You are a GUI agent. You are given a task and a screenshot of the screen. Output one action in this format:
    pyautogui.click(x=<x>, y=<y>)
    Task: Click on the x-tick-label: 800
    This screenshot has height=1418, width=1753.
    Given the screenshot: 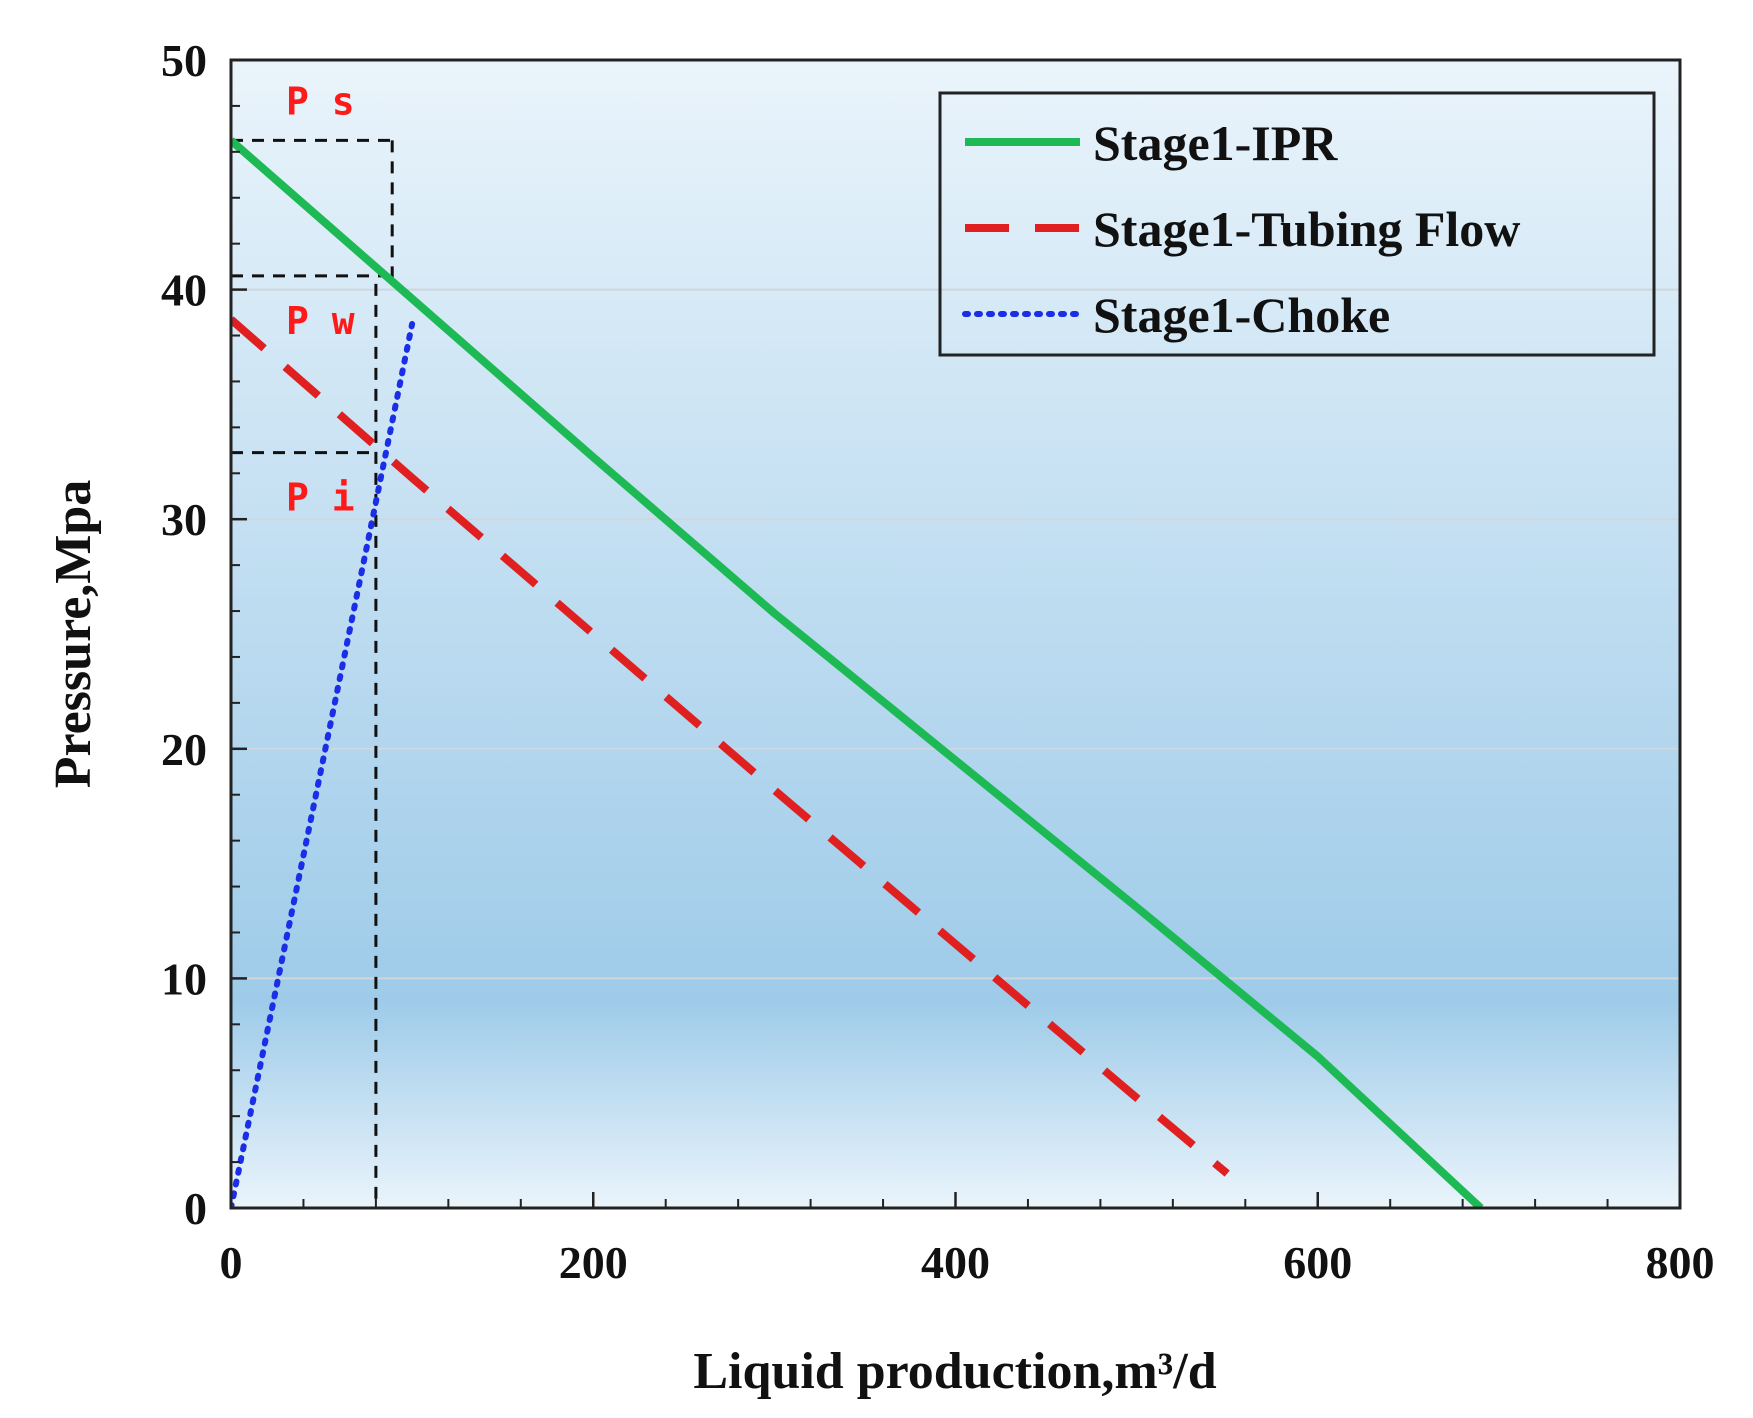 What is the action you would take?
    pyautogui.click(x=1680, y=1262)
    